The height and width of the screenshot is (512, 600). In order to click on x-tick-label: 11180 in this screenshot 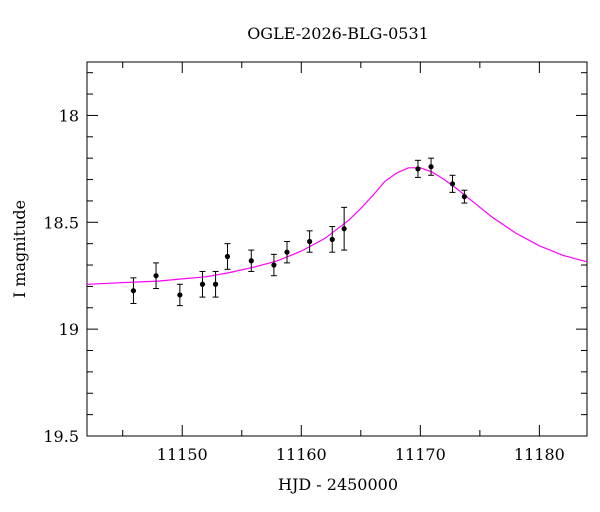, I will do `click(539, 454)`.